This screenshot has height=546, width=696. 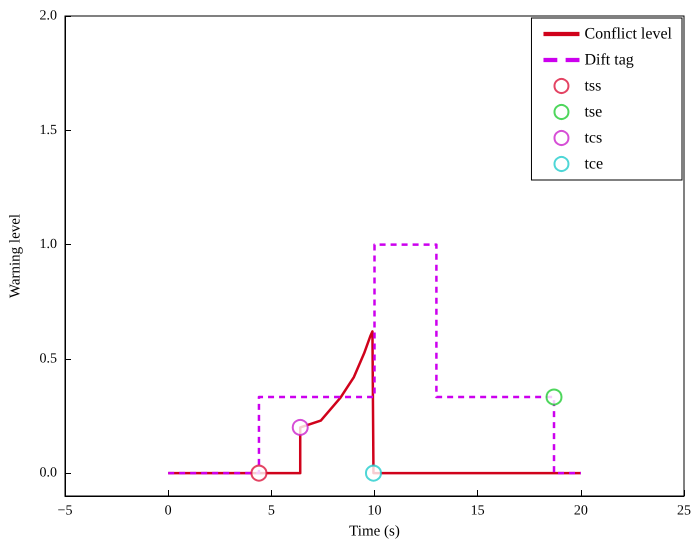 What do you see at coordinates (65, 511) in the screenshot?
I see `x-tick-label: −5` at bounding box center [65, 511].